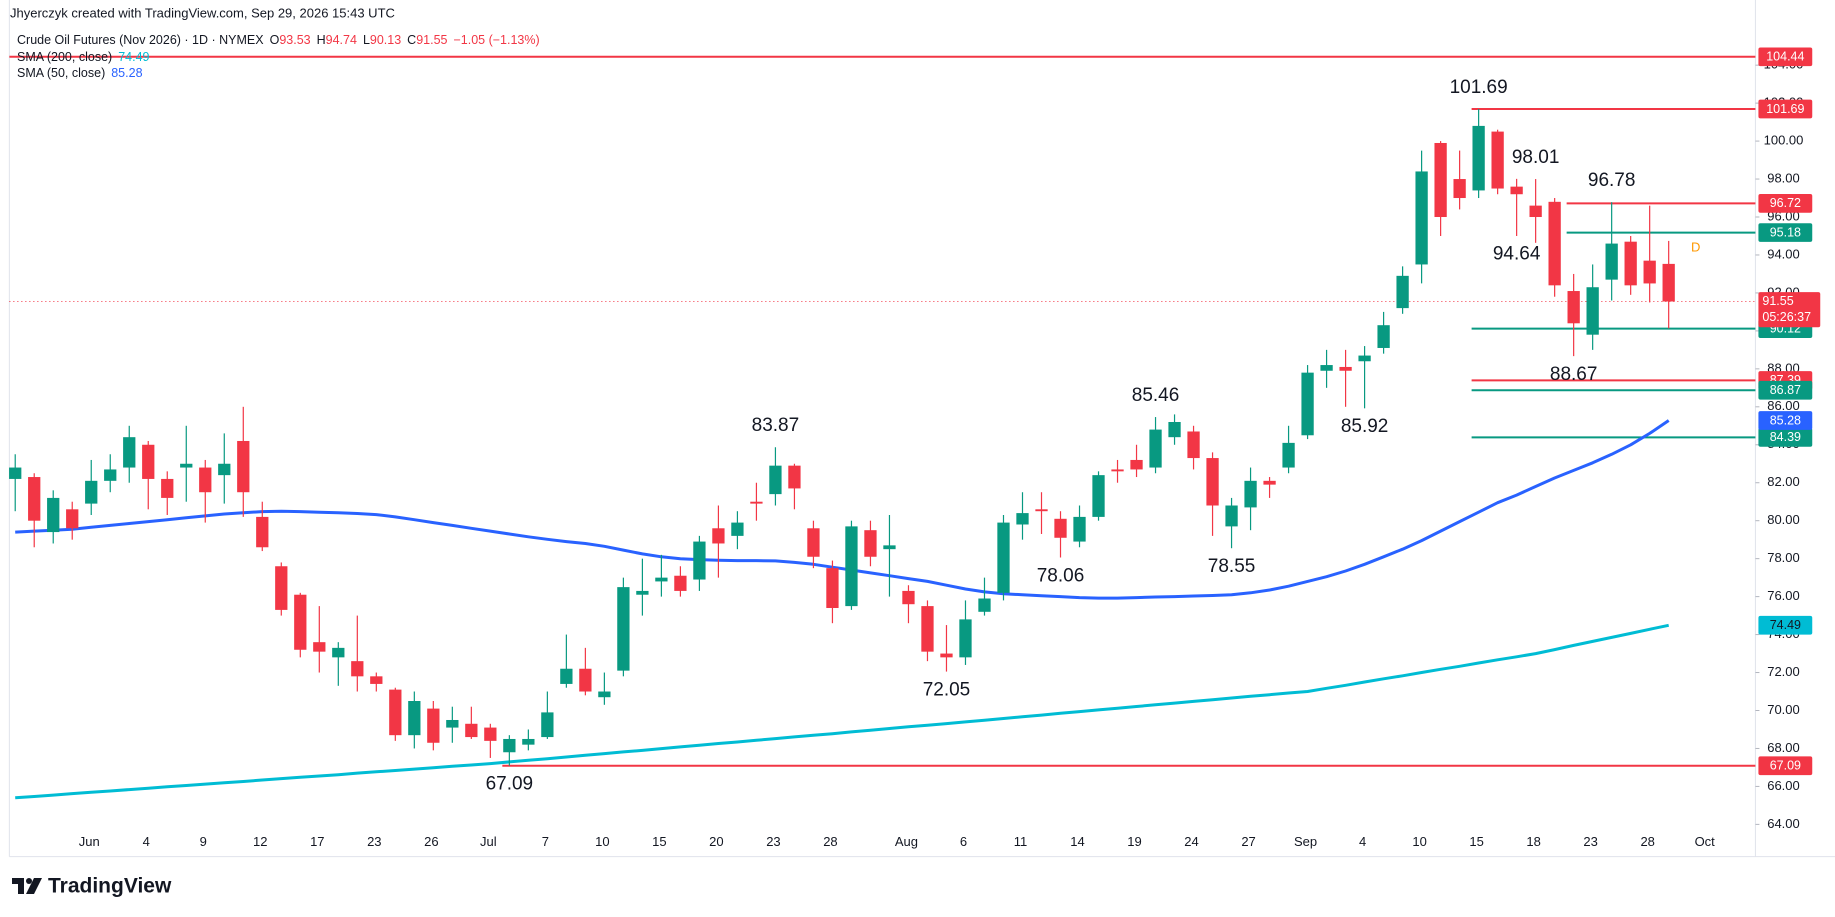 The image size is (1835, 917). Describe the element at coordinates (1061, 575) in the screenshot. I see `price-annotation: 78.06` at that location.